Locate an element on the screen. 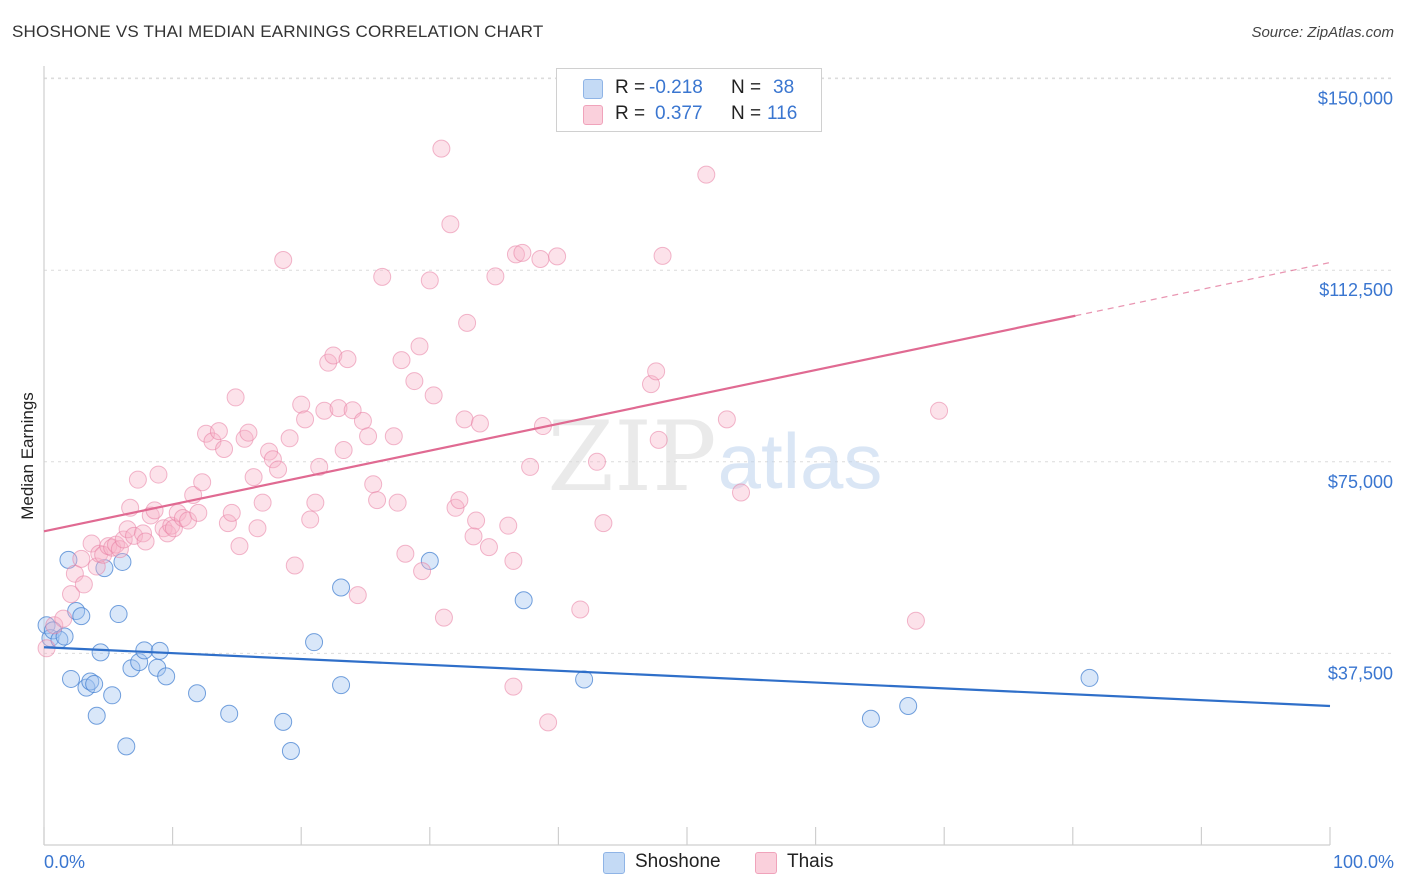  y-tick-label: $150,000 is located at coordinates (1355, 99).